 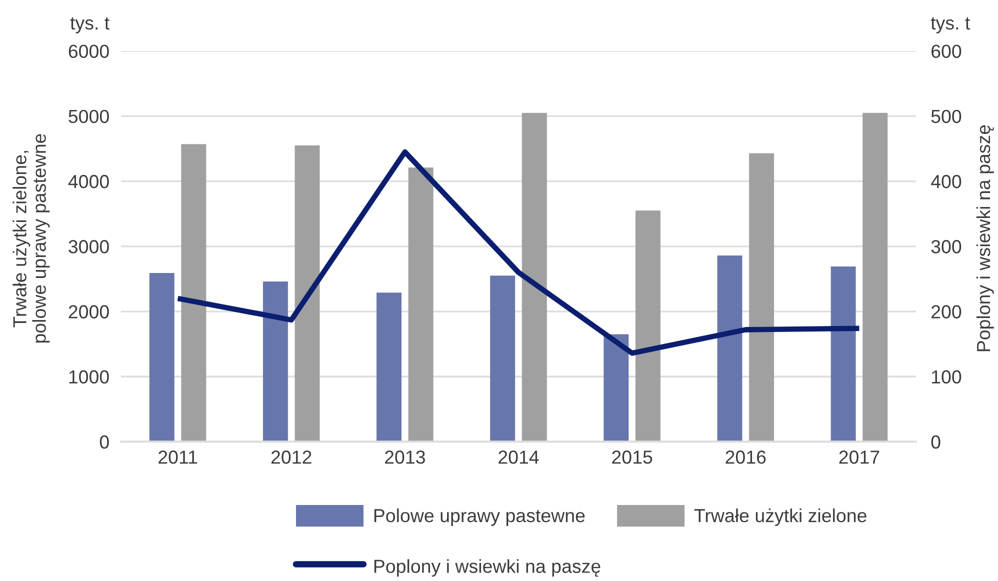 What do you see at coordinates (88, 247) in the screenshot?
I see `y-tick-label: 3000` at bounding box center [88, 247].